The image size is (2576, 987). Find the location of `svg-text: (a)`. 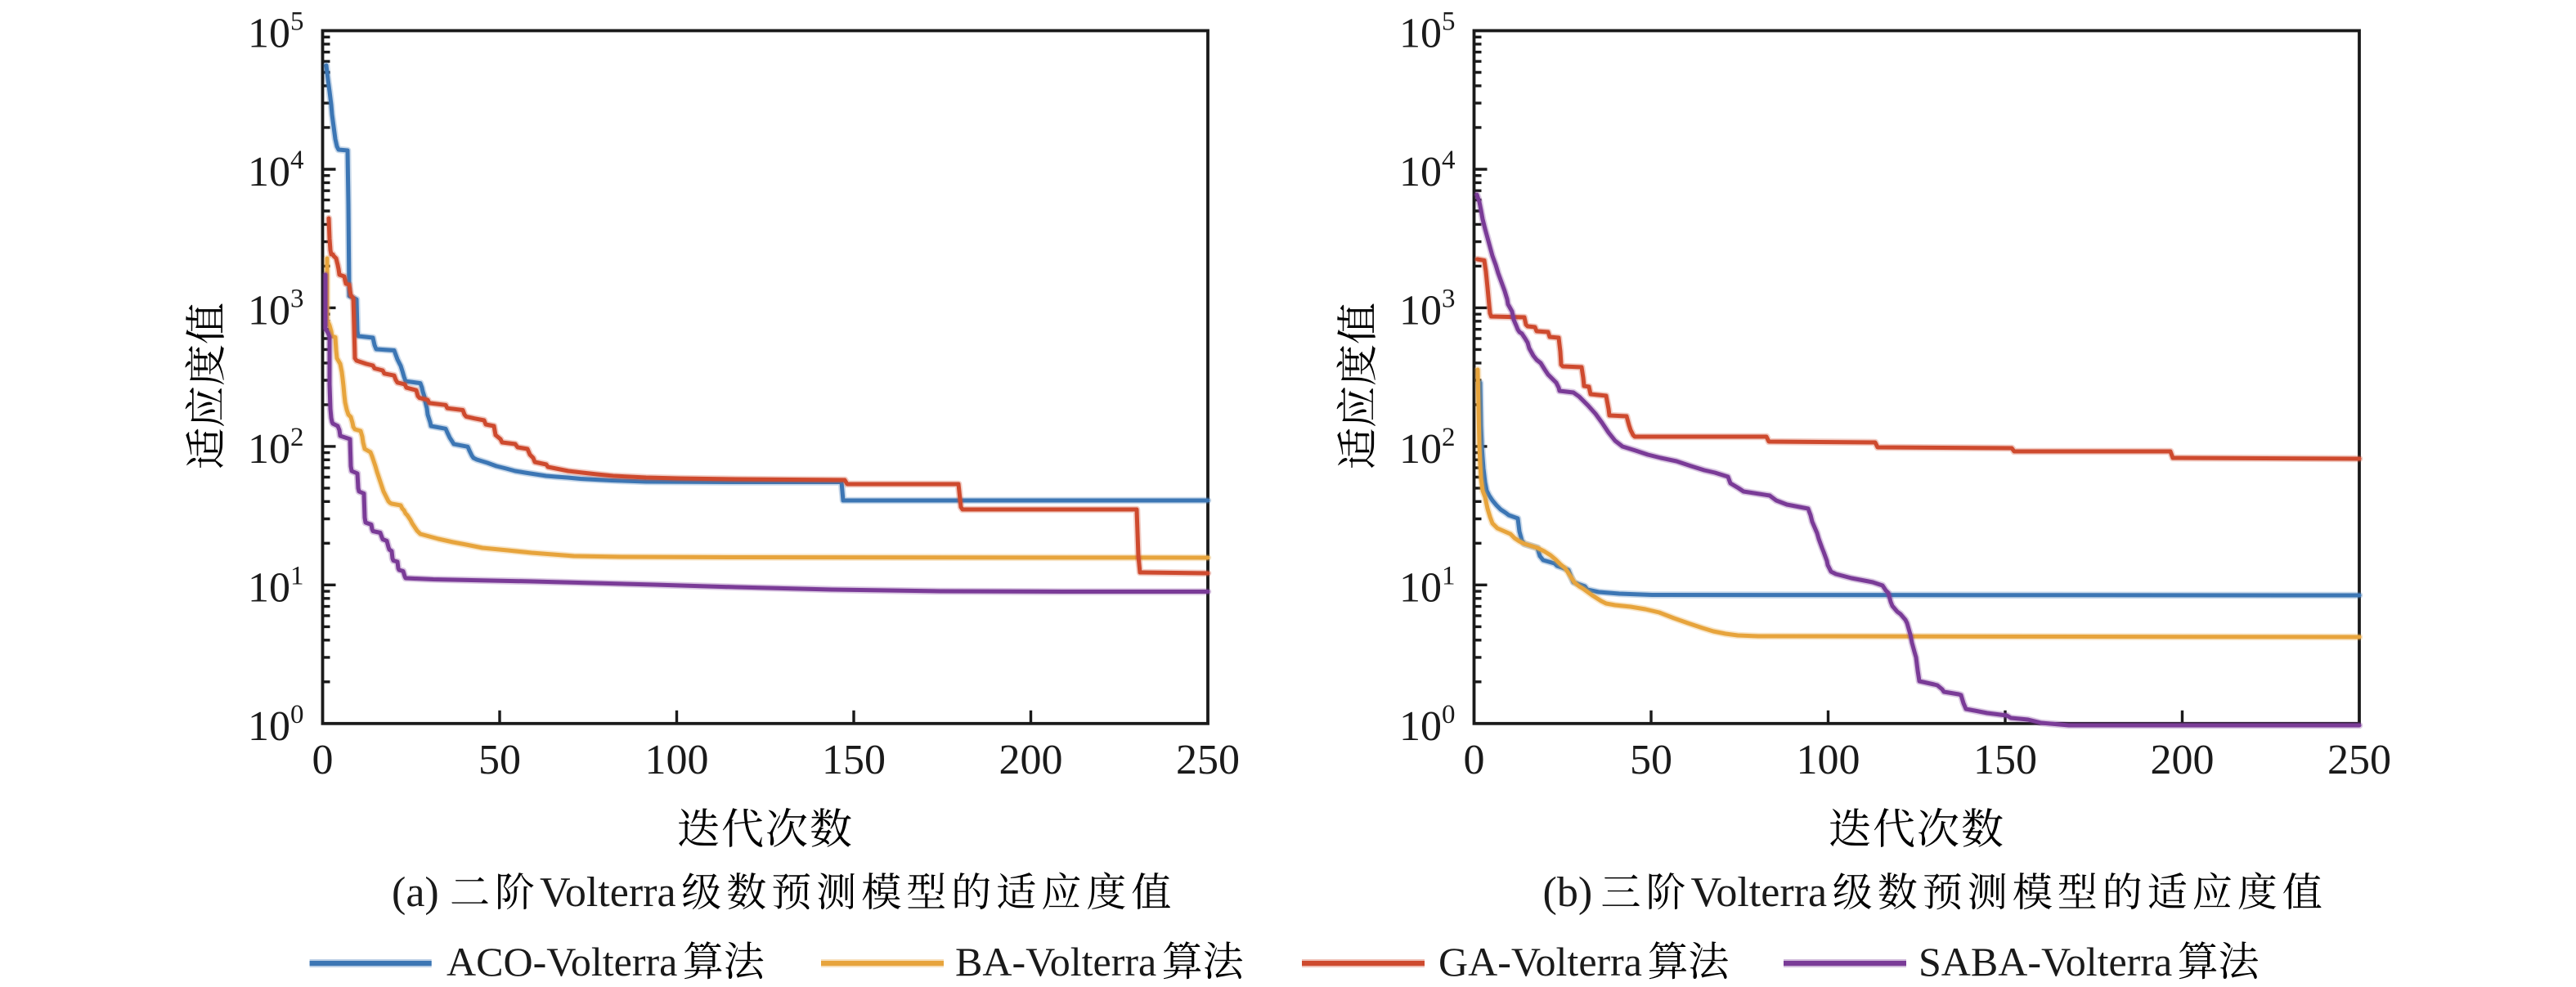

svg-text: (a) is located at coordinates (415, 892).